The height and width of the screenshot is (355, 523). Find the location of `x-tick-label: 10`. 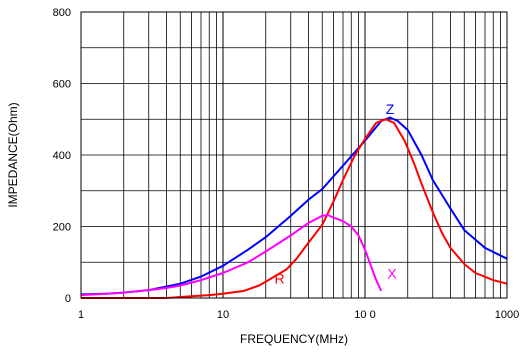

x-tick-label: 10 is located at coordinates (223, 315).